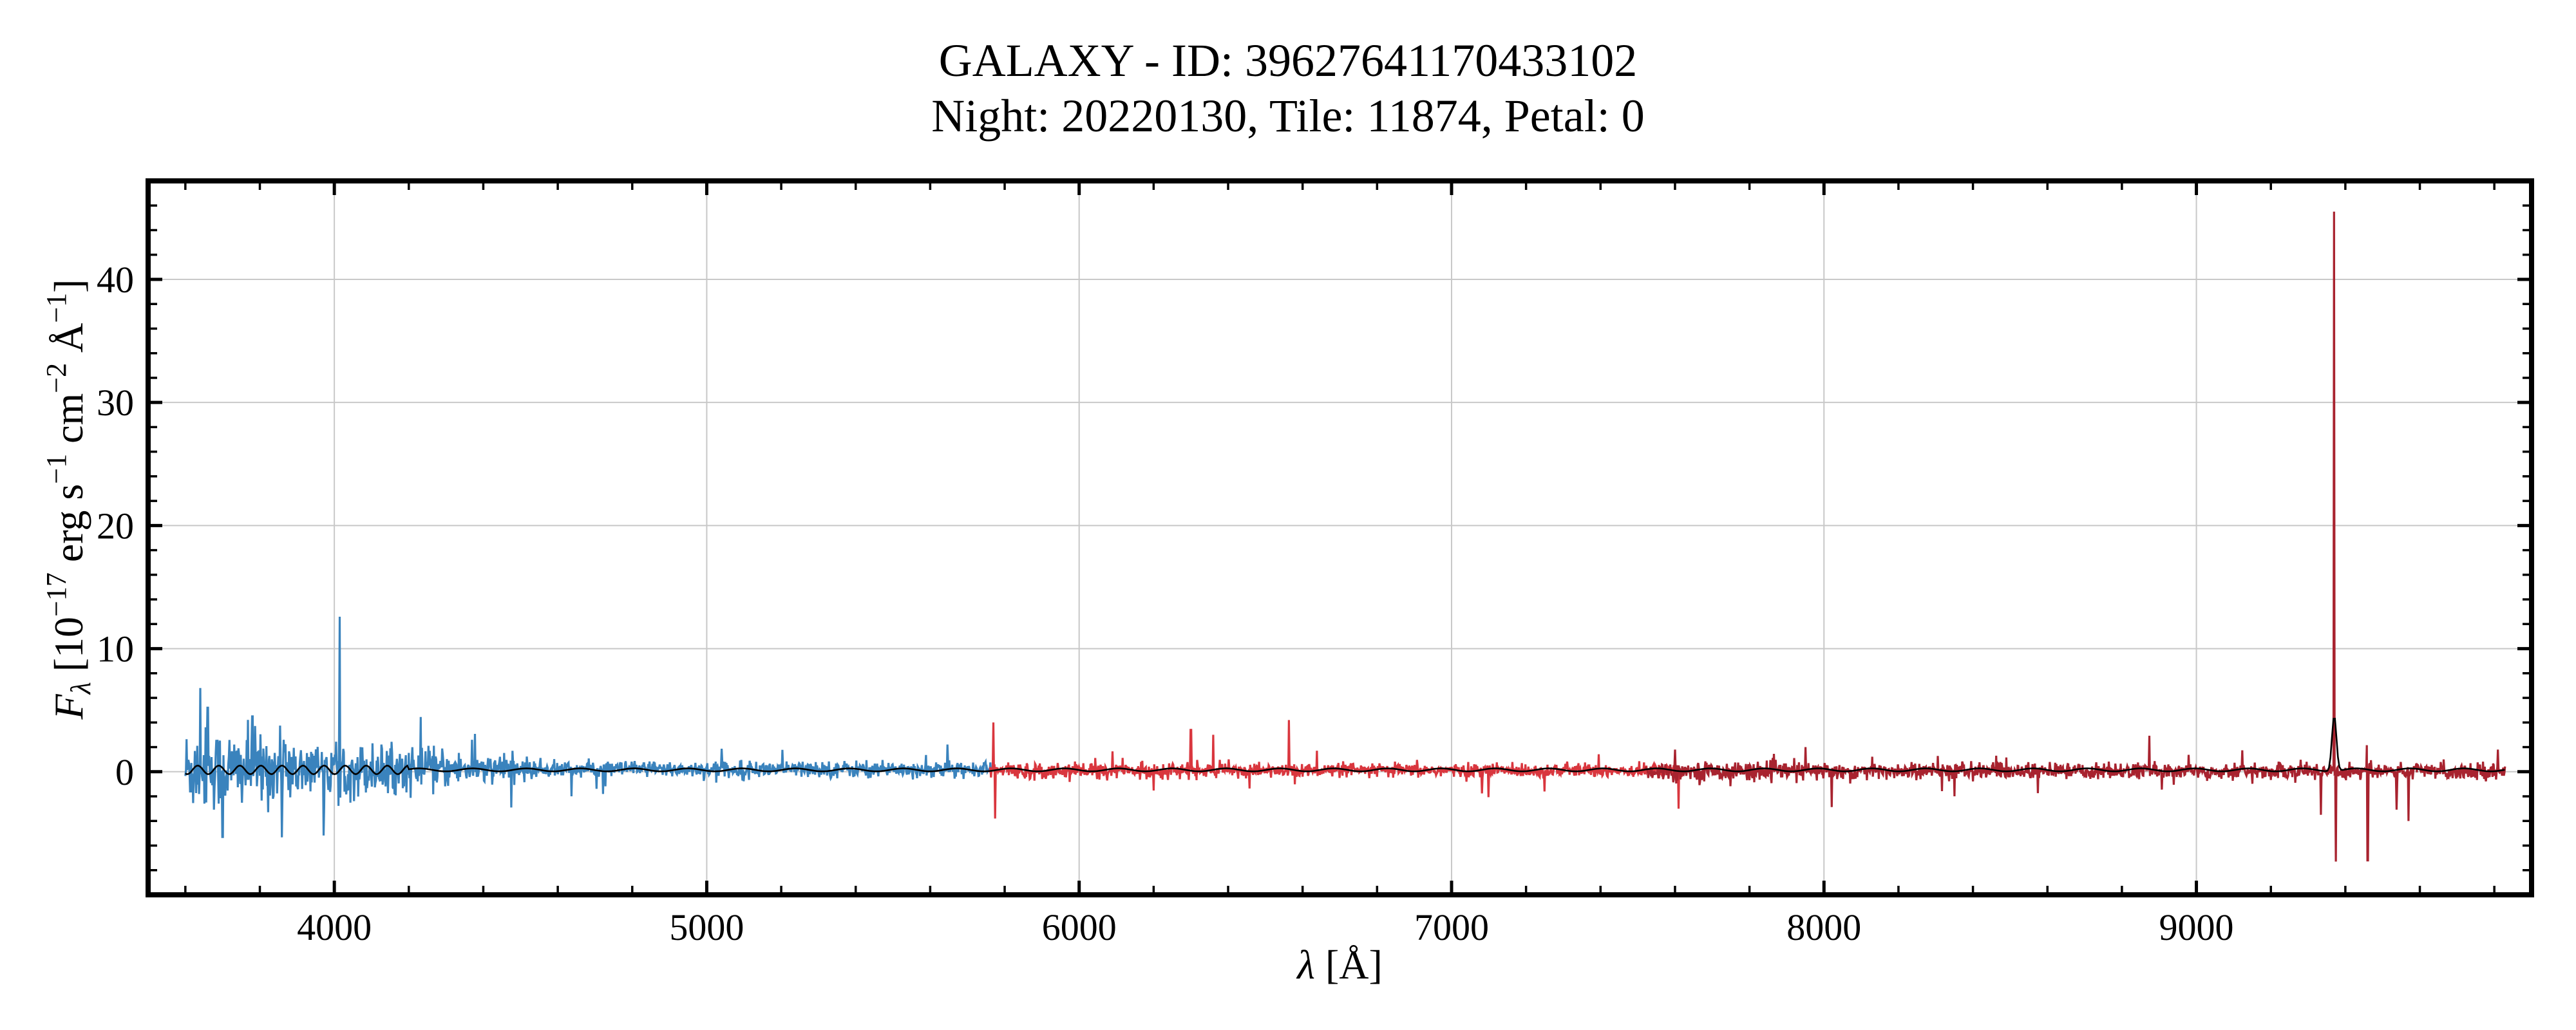  What do you see at coordinates (2196, 927) in the screenshot?
I see `x-tick-label: 9000` at bounding box center [2196, 927].